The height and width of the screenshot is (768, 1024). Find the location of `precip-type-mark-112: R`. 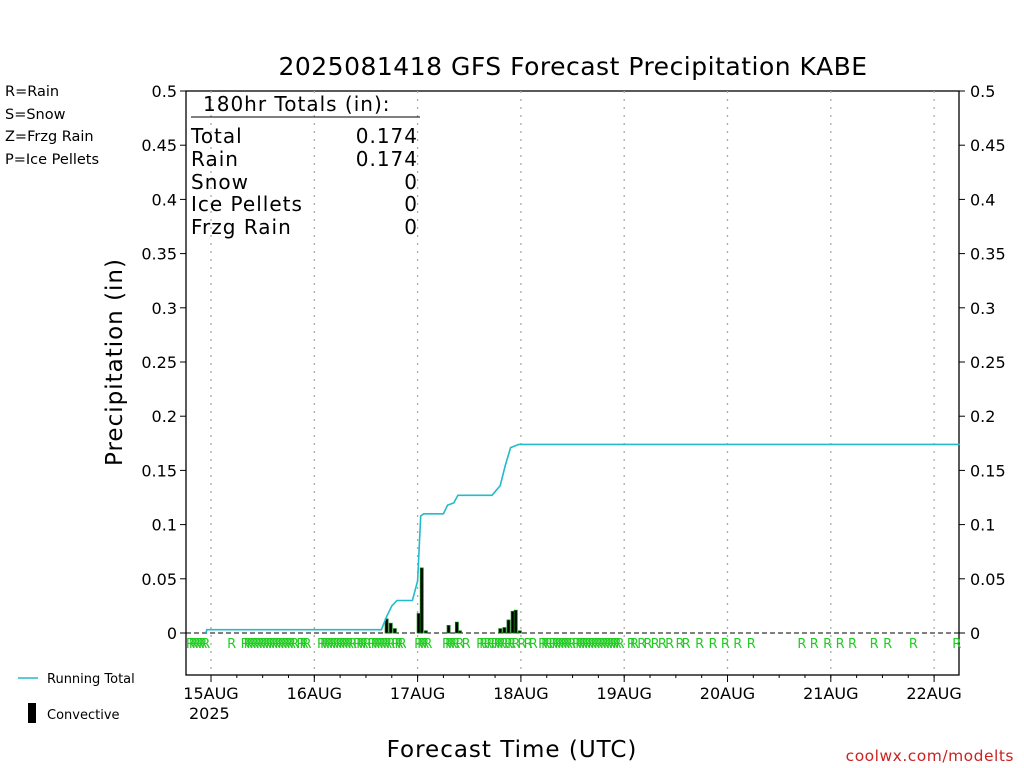

precip-type-mark-112: R is located at coordinates (725, 644).